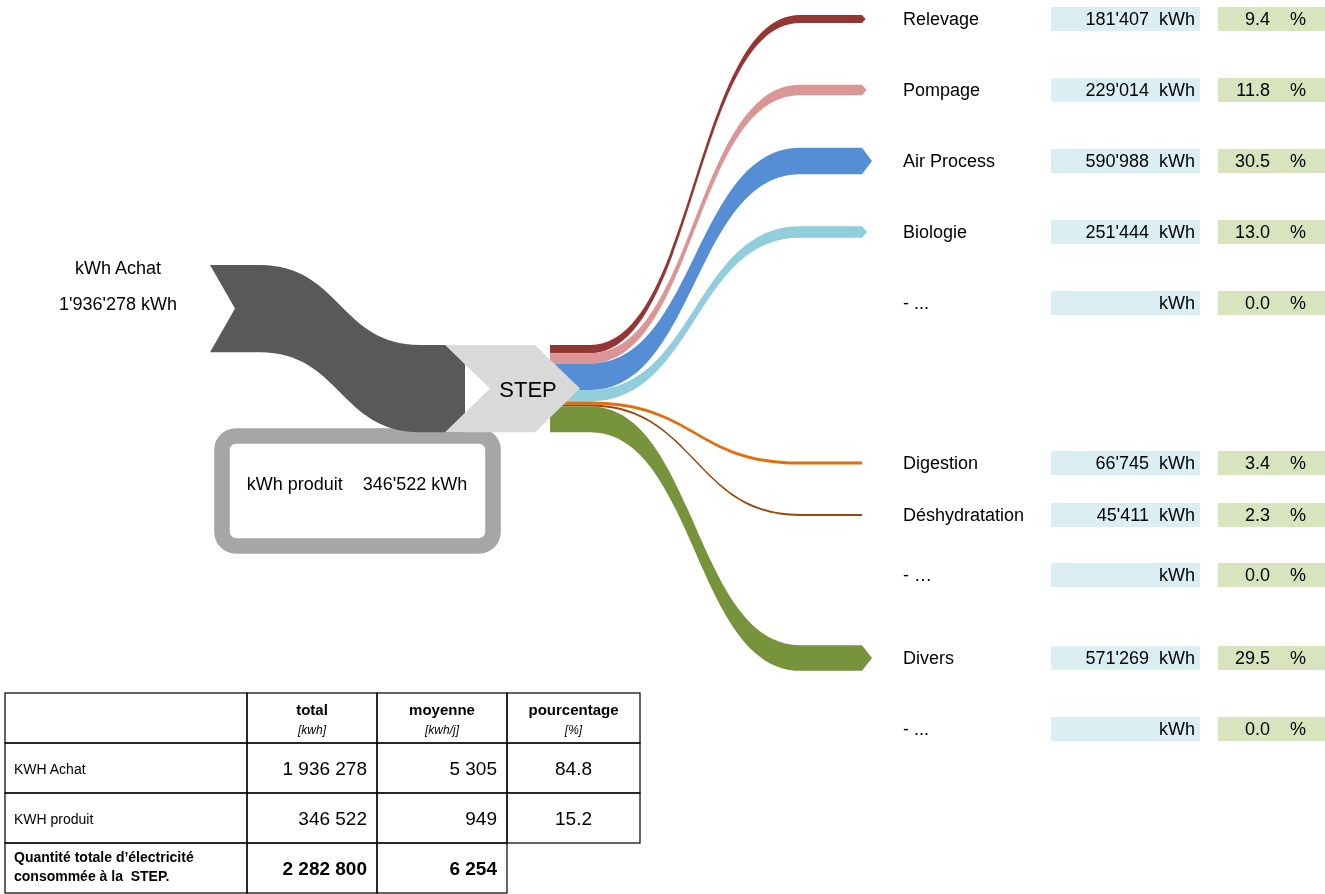 This screenshot has width=1325, height=894. What do you see at coordinates (1145, 515) in the screenshot?
I see `data-label: 45'411 kWh` at bounding box center [1145, 515].